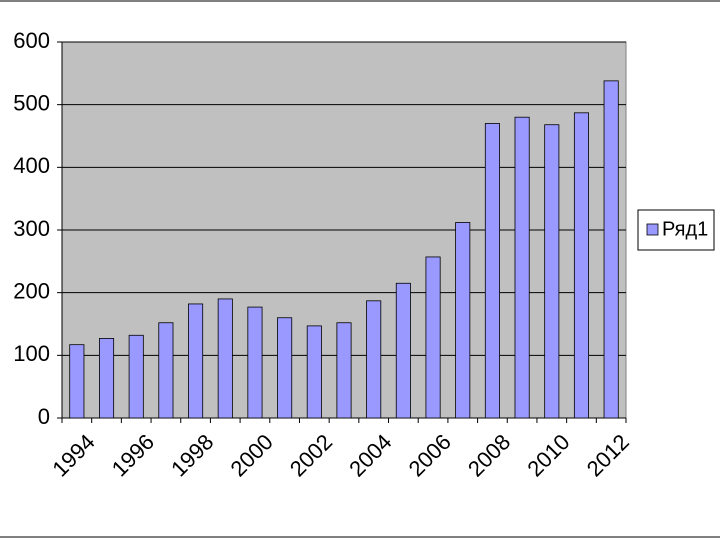  What do you see at coordinates (489, 455) in the screenshot?
I see `x-tick-label: 2008` at bounding box center [489, 455].